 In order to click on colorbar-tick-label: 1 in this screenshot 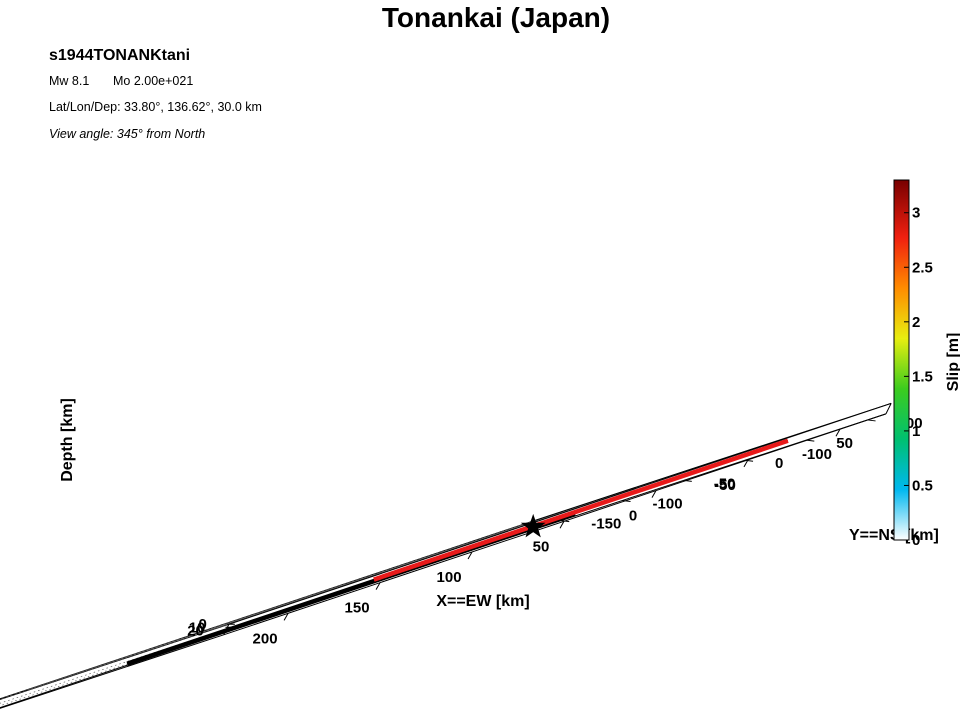, I will do `click(916, 431)`.